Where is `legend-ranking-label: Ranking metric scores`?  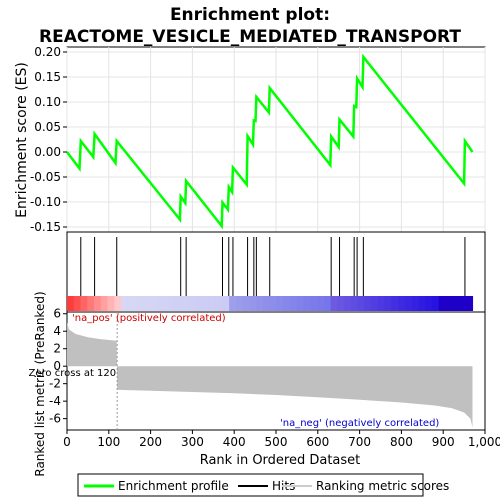 legend-ranking-label: Ranking metric scores is located at coordinates (382, 486).